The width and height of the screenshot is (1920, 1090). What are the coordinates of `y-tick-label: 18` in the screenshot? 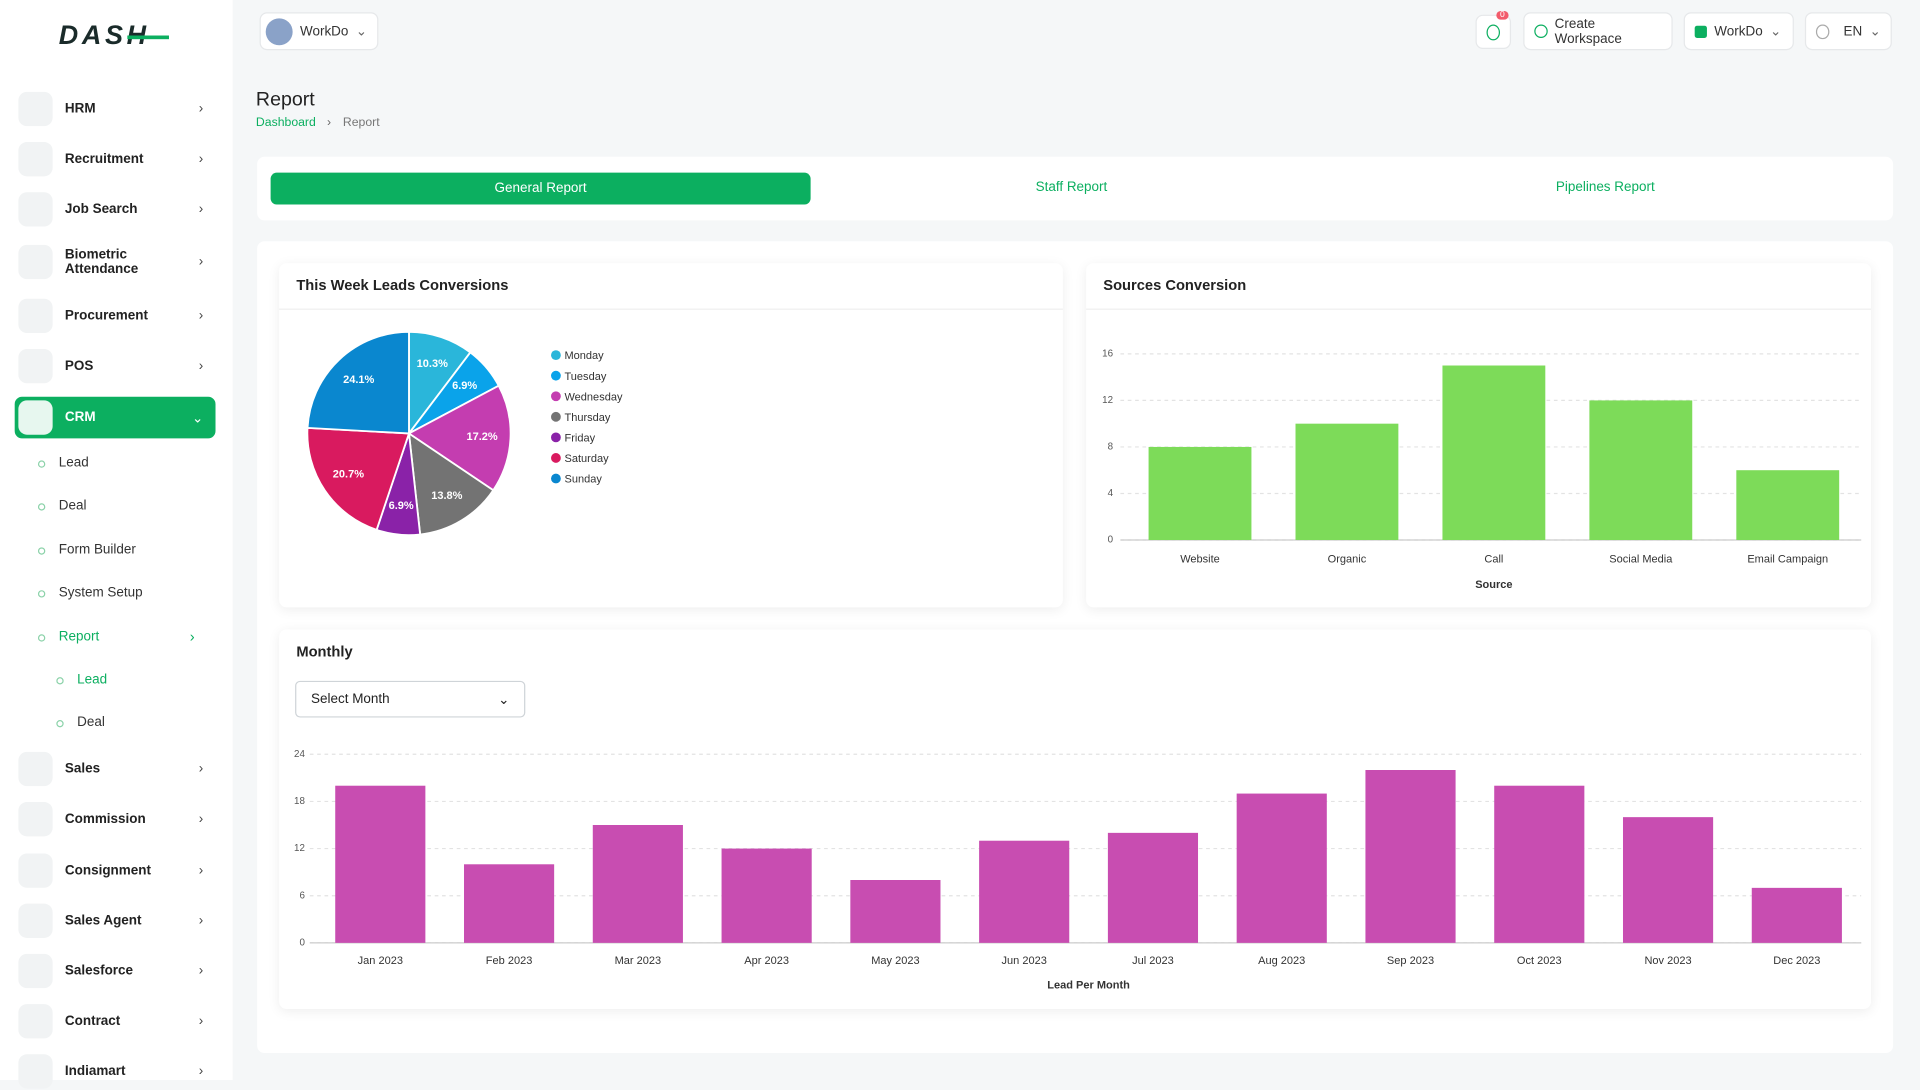 It's located at (299, 801).